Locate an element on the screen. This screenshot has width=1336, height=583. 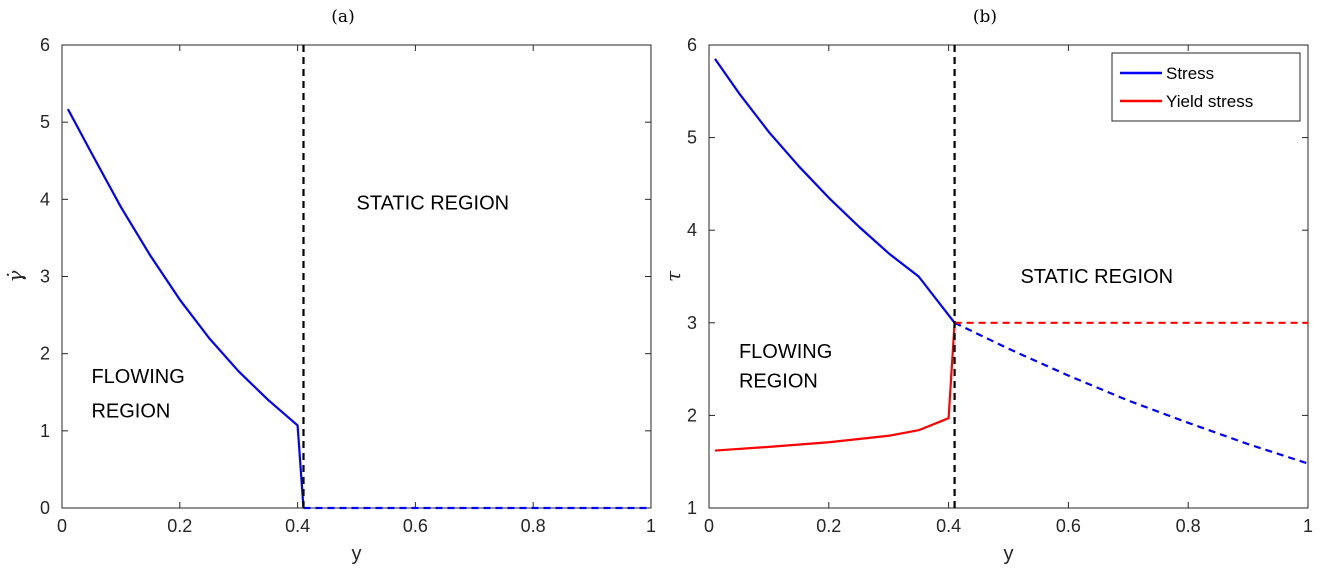
y-tick-label: 0 is located at coordinates (45, 508).